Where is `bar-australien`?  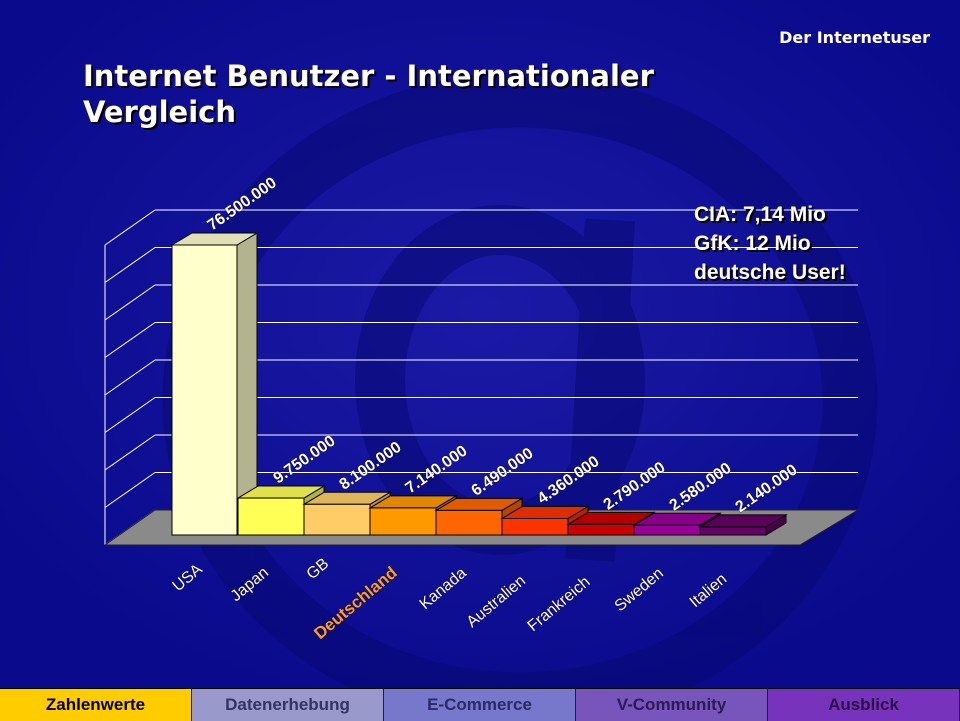 bar-australien is located at coordinates (545, 520).